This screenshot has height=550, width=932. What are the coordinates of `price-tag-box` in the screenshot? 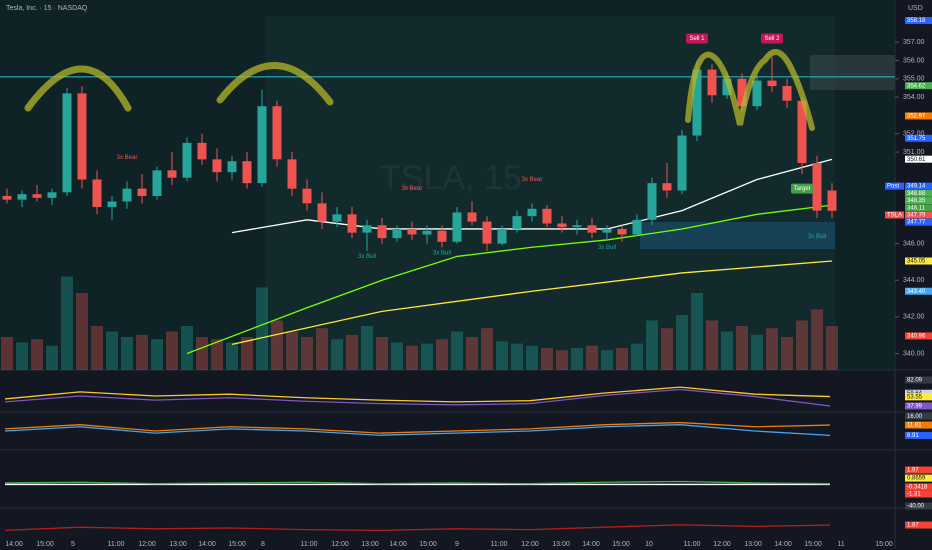 It's located at (894, 215).